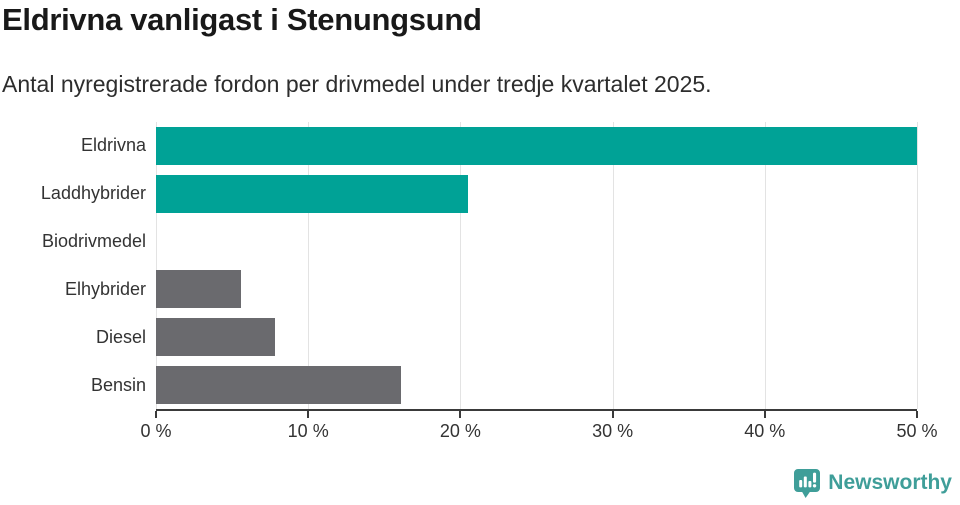 Image resolution: width=960 pixels, height=505 pixels. What do you see at coordinates (105, 288) in the screenshot?
I see `category-label: Elhybrider` at bounding box center [105, 288].